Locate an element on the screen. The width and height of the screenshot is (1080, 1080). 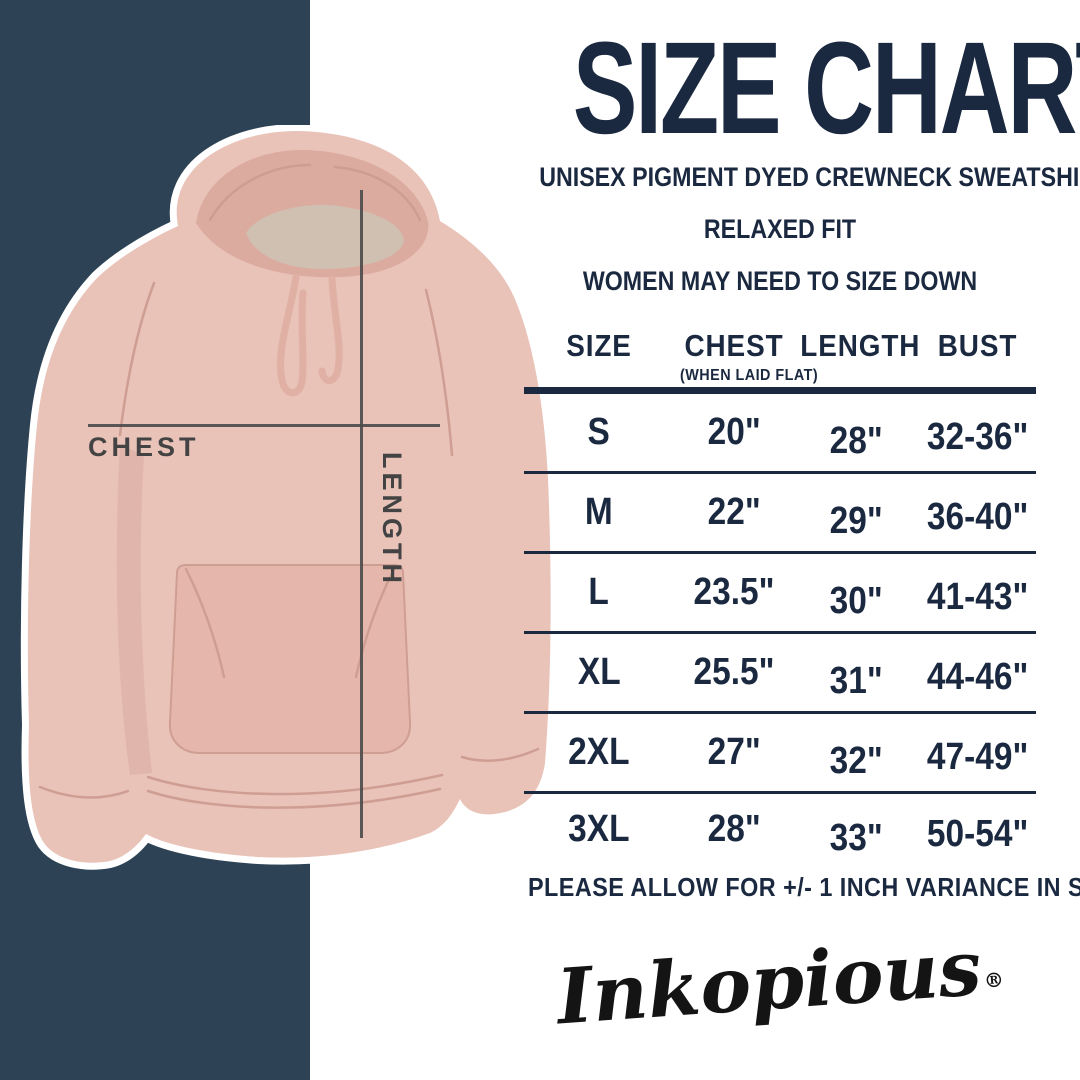
table-row: S 20" 28" 32-36" is located at coordinates (780, 434).